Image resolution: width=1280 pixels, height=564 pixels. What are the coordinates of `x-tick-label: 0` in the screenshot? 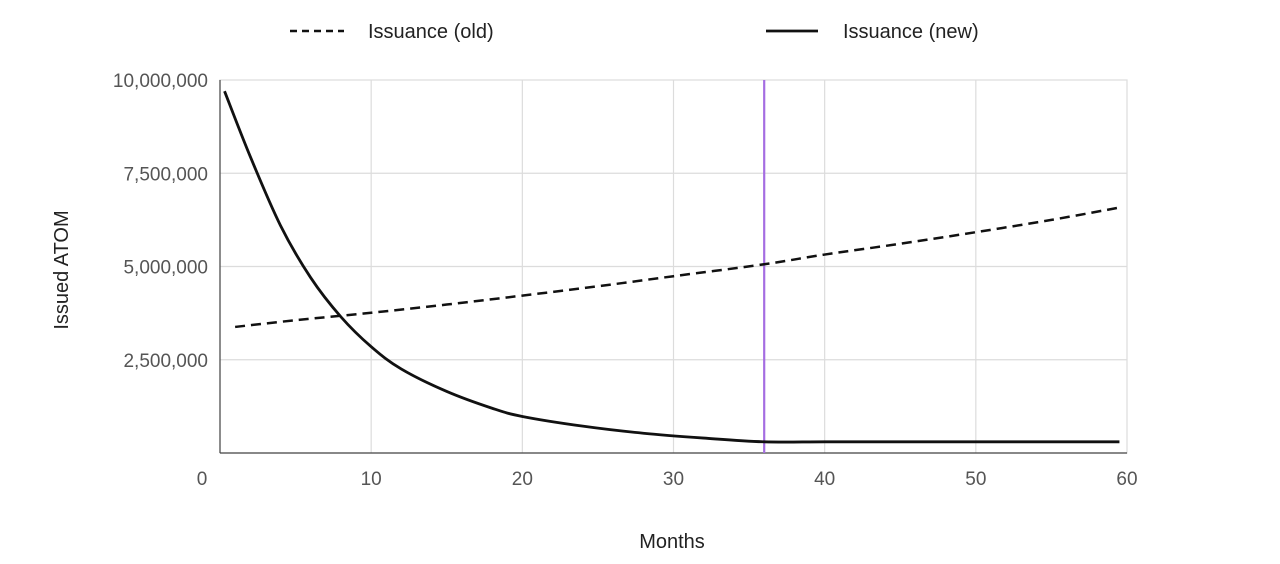 It's located at (202, 479).